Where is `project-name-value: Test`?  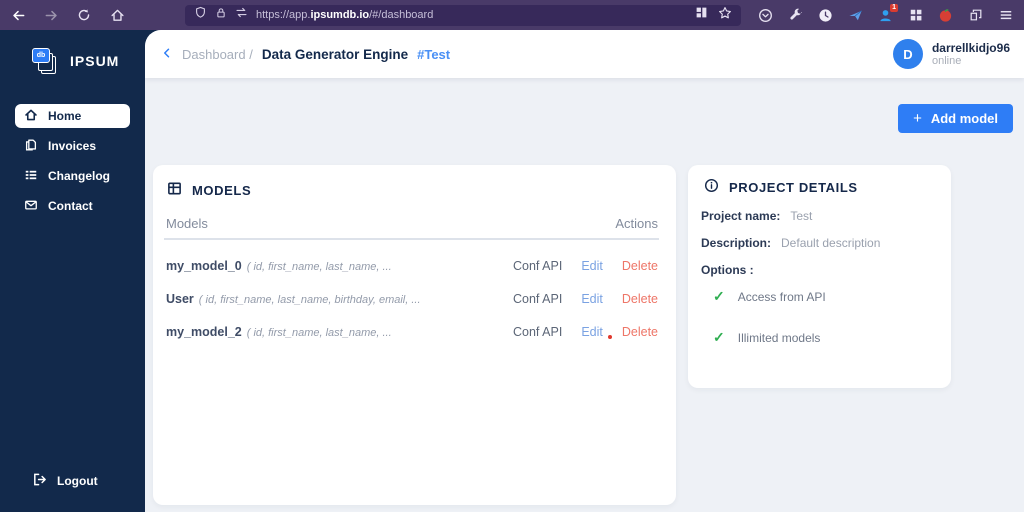
project-name-value: Test is located at coordinates (801, 216).